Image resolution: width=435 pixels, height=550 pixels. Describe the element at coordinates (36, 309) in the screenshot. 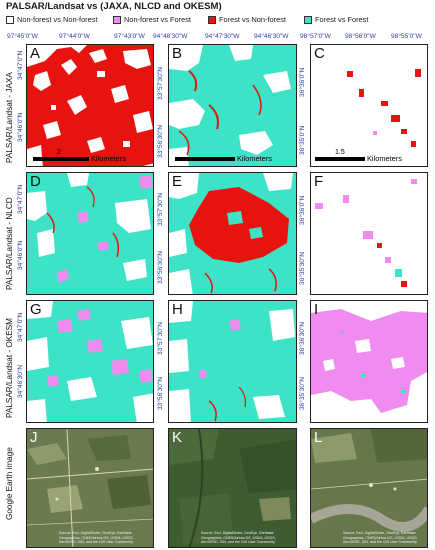

I see `panel-letter-g: G` at that location.